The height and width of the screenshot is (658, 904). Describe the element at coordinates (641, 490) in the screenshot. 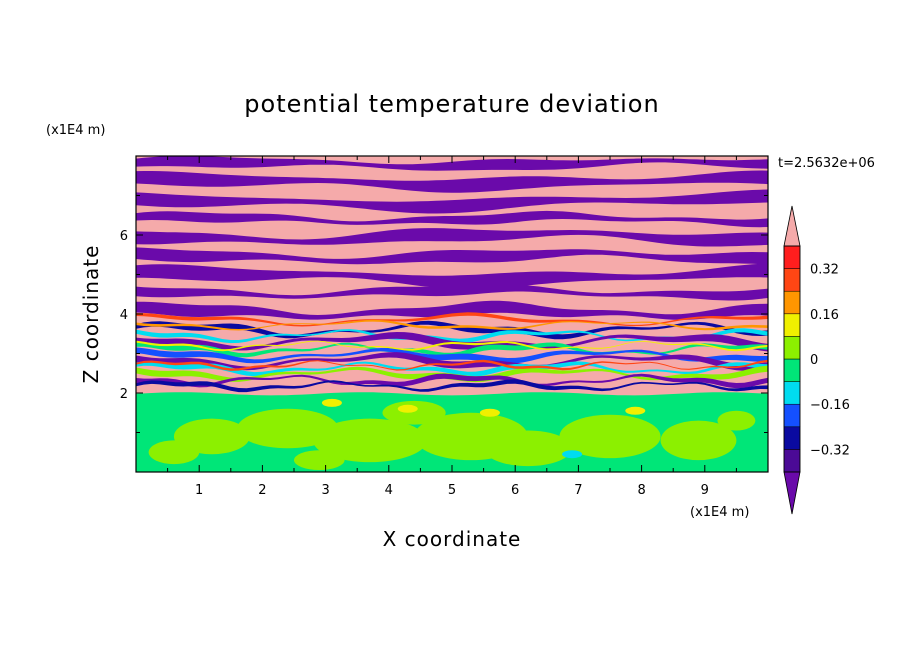

I see `x-tick-label: 8` at that location.